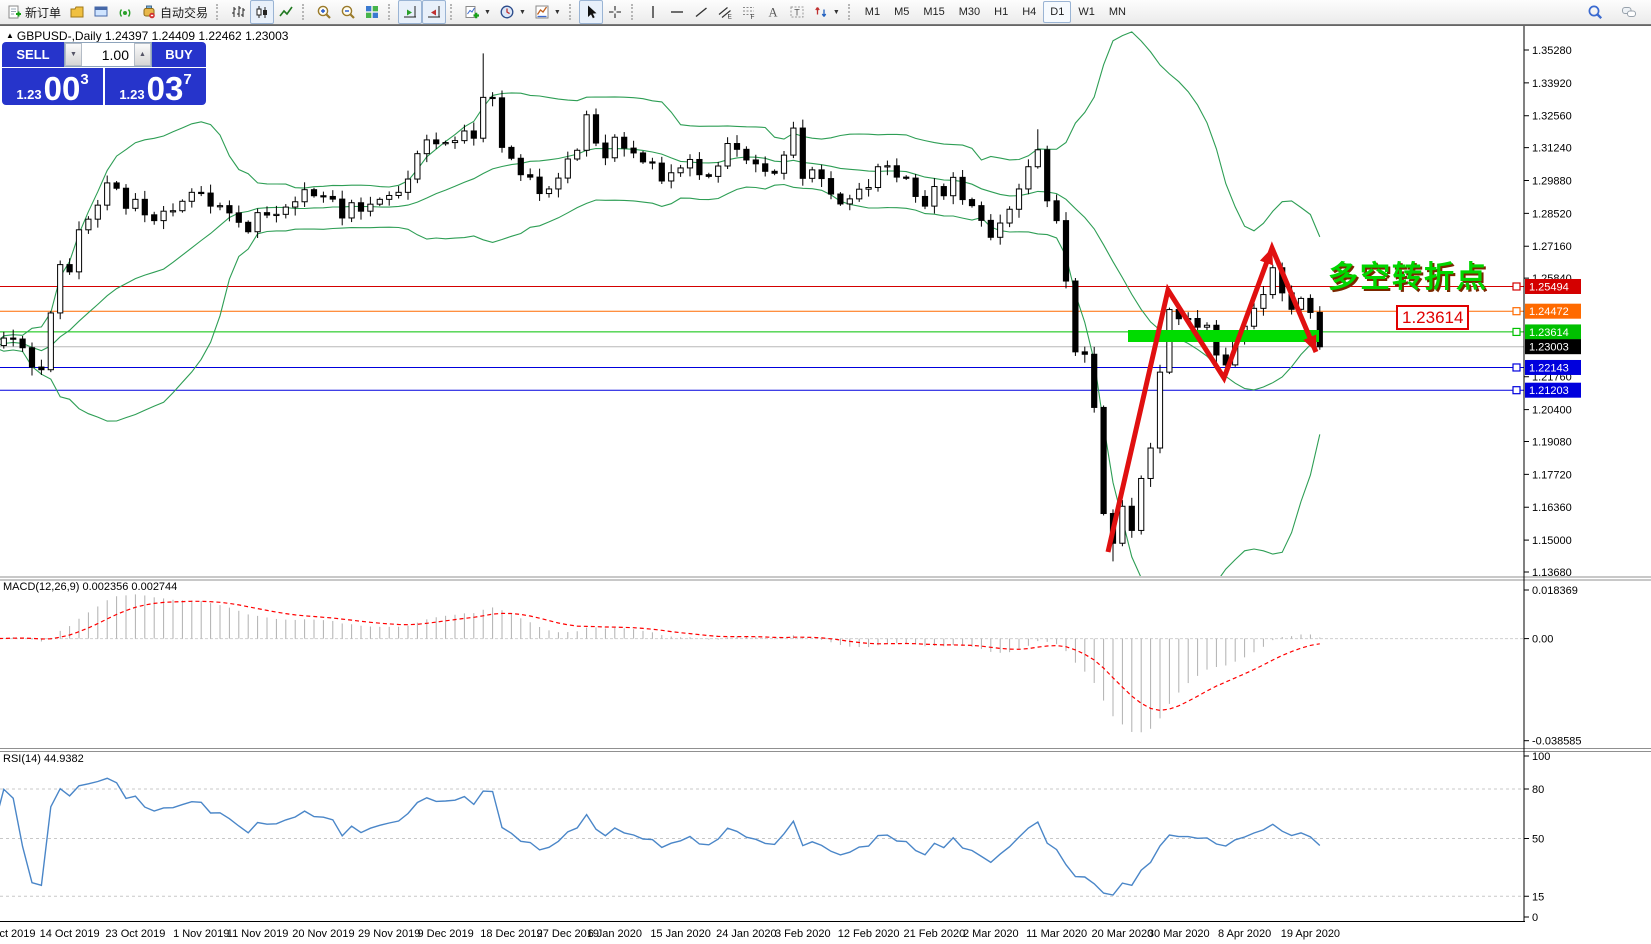 This screenshot has width=1651, height=944. I want to click on volume-decrease-button: ▼, so click(73, 54).